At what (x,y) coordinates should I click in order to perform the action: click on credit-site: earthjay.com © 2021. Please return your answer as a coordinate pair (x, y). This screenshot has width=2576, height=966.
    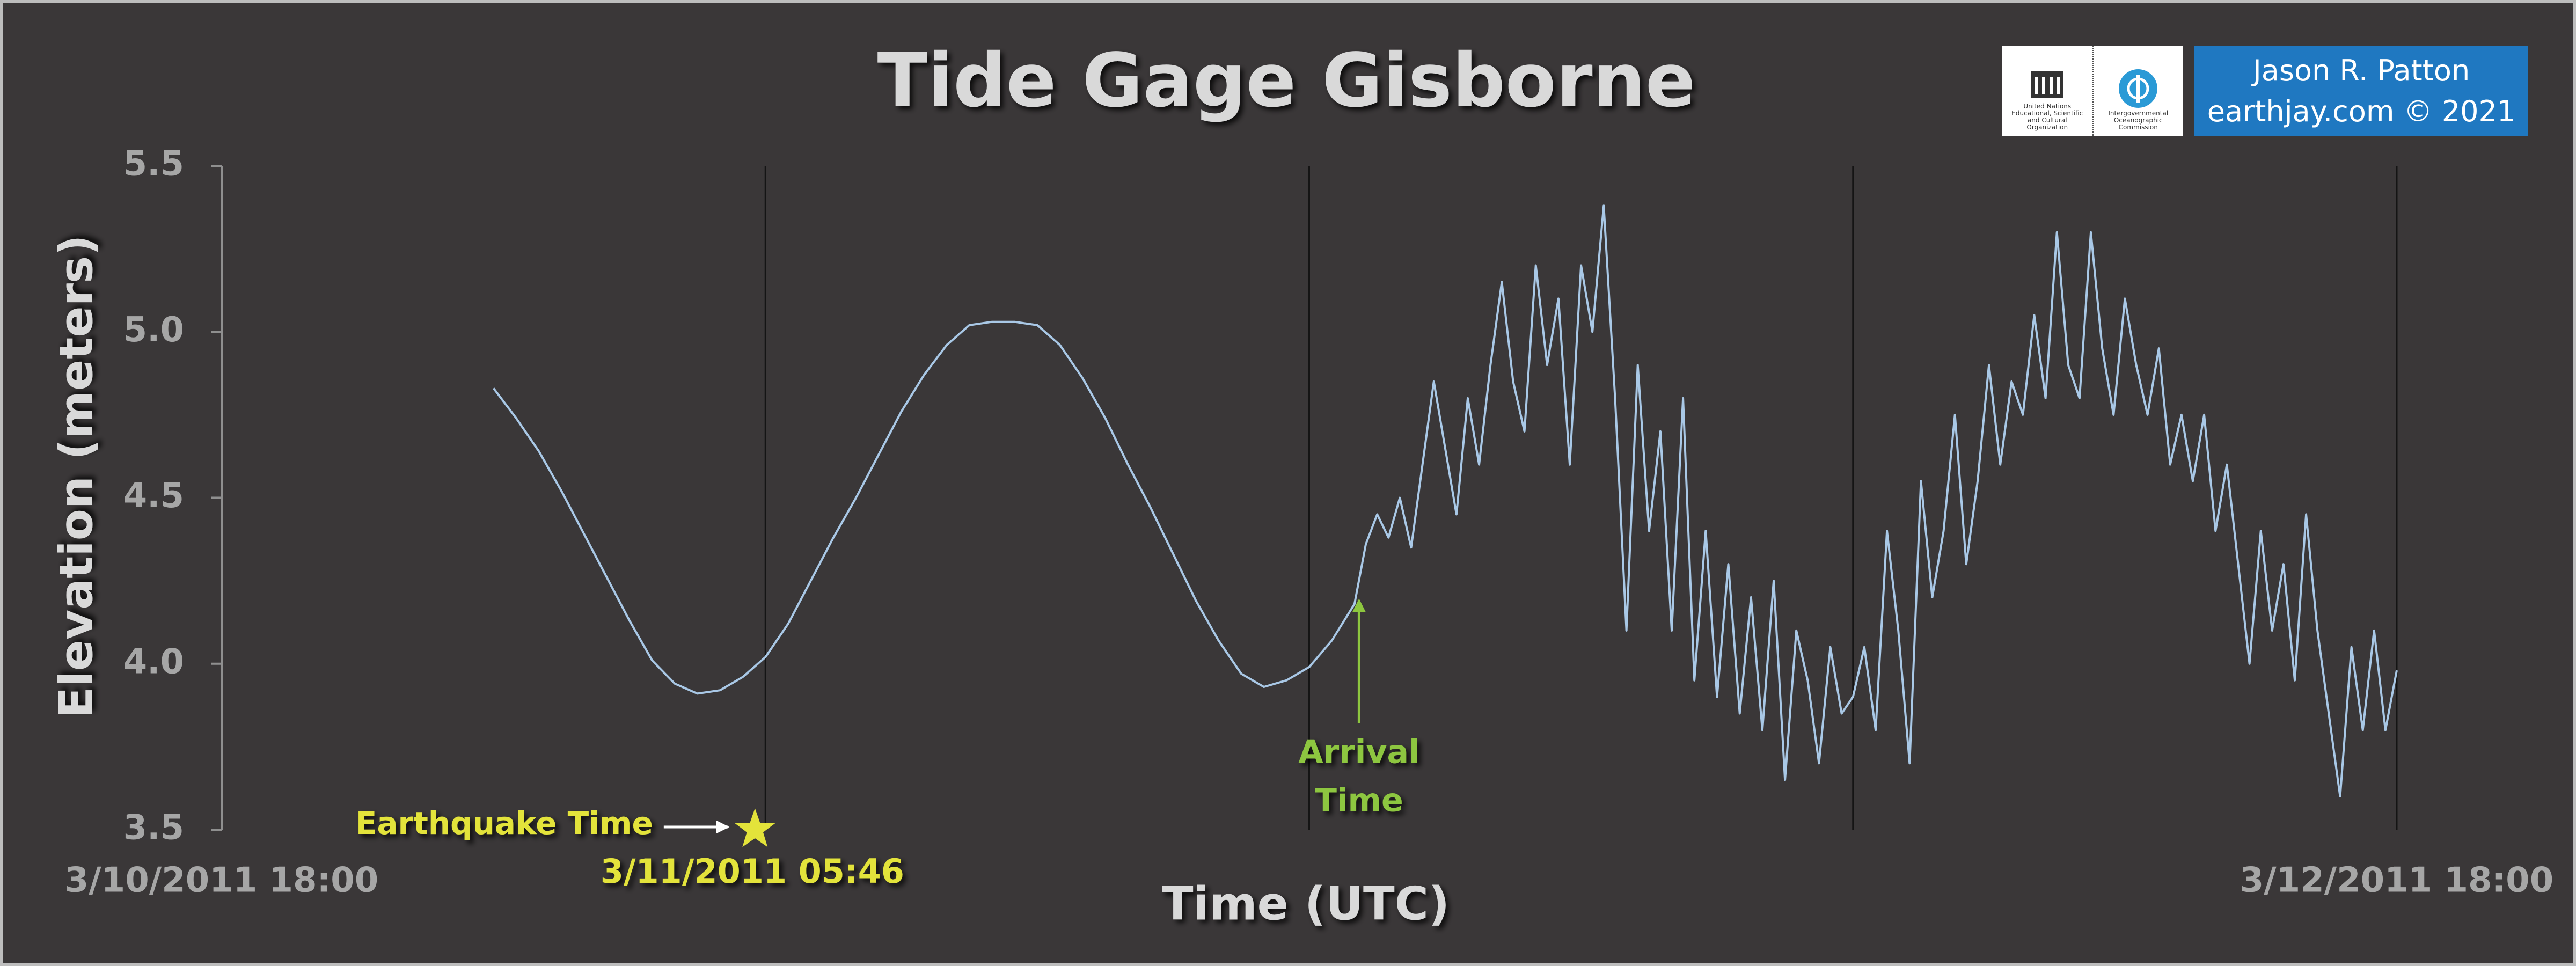
    Looking at the image, I should click on (2361, 111).